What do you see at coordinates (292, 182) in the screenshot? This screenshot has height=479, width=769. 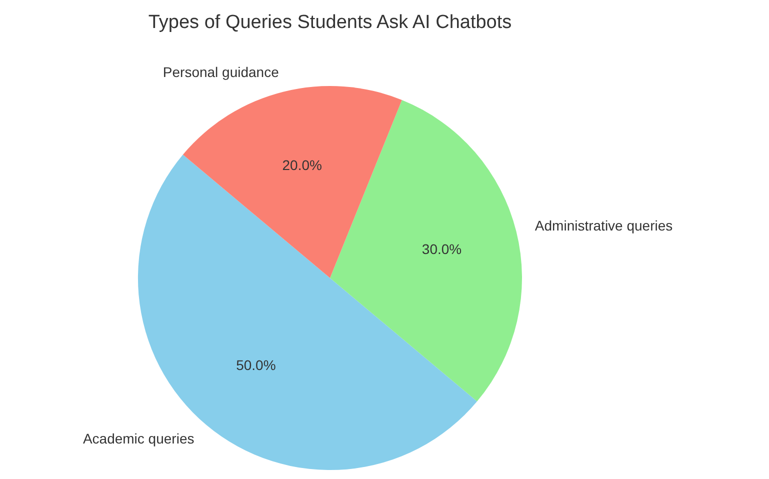 I see `pie-slice` at bounding box center [292, 182].